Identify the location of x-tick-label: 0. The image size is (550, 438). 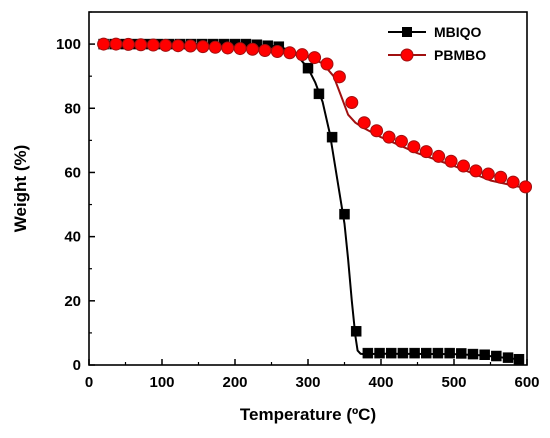
(89, 382).